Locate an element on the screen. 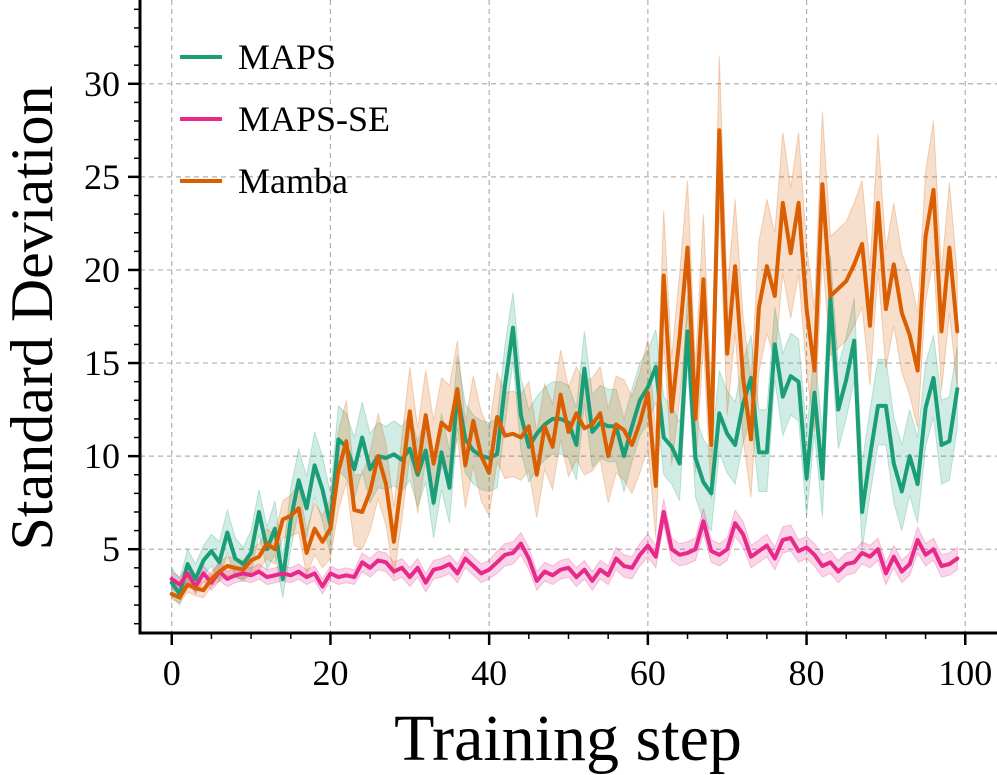  legend-item-maps: MAPS is located at coordinates (258, 57).